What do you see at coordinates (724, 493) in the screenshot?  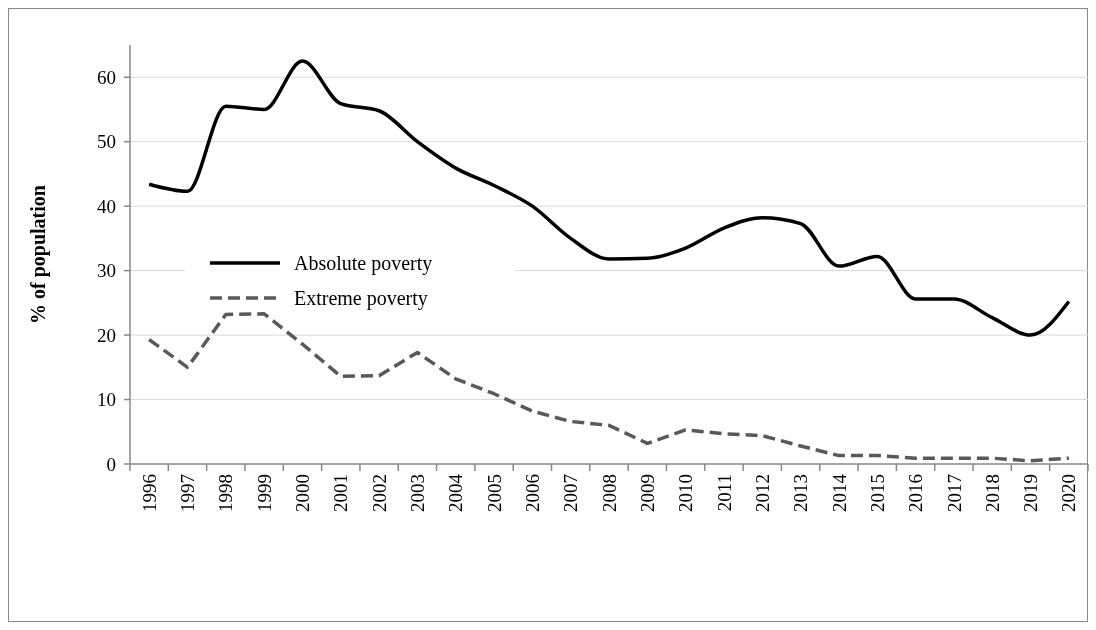 I see `x-tick-label: 2011` at bounding box center [724, 493].